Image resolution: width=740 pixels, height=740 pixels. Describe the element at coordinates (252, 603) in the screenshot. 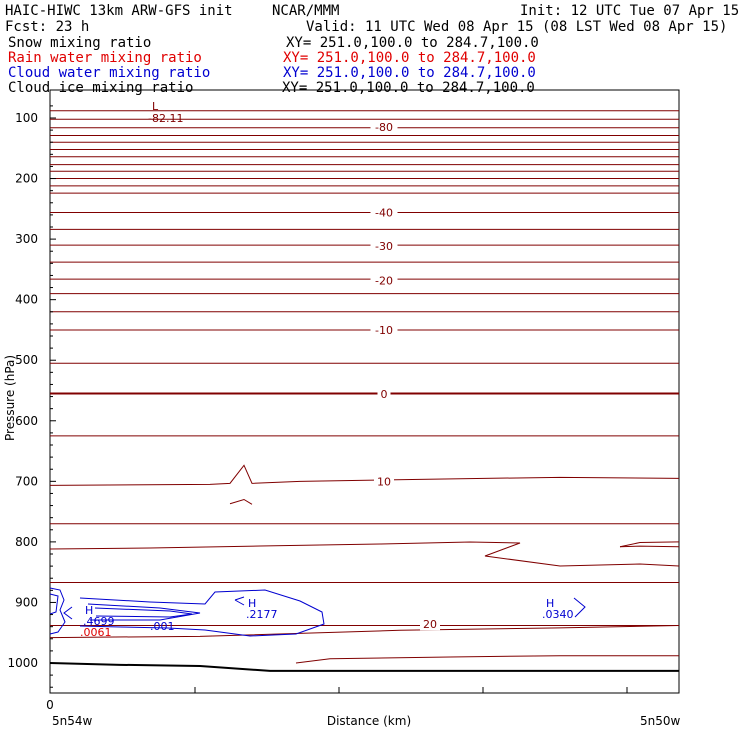

I see `cloud-water-max-marker-1: H` at that location.